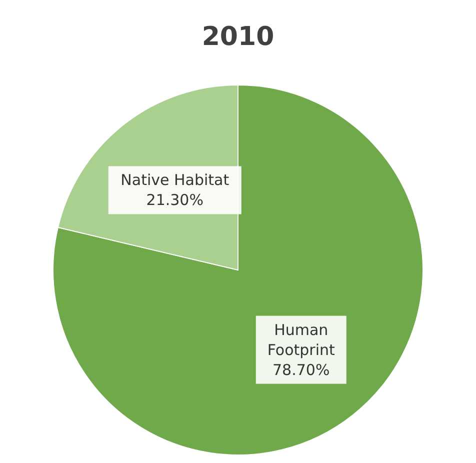  Describe the element at coordinates (175, 180) in the screenshot. I see `slice-label: Native Habitat` at that location.